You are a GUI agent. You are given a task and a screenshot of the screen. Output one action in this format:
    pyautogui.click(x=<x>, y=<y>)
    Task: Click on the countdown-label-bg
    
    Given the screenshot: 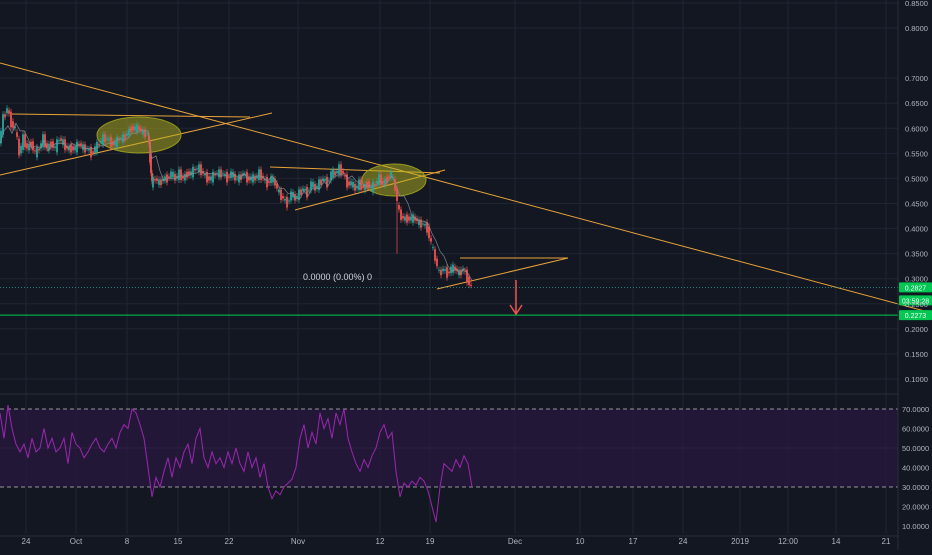 What is the action you would take?
    pyautogui.click(x=915, y=300)
    